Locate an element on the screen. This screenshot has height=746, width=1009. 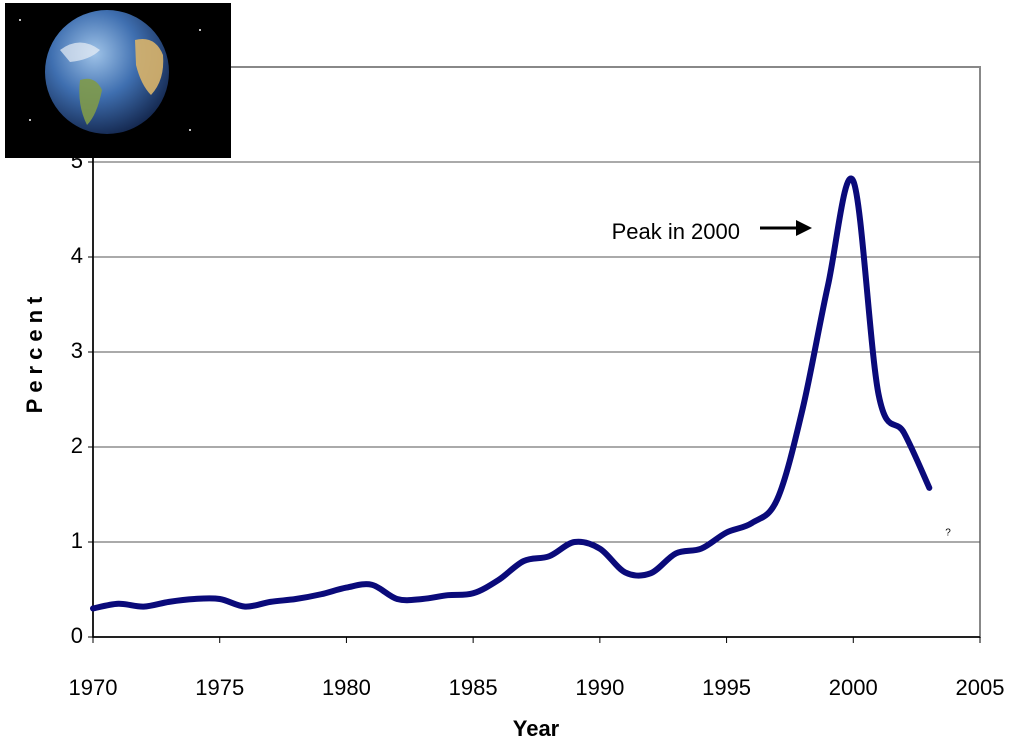
x-tick-label: 2000 is located at coordinates (853, 687).